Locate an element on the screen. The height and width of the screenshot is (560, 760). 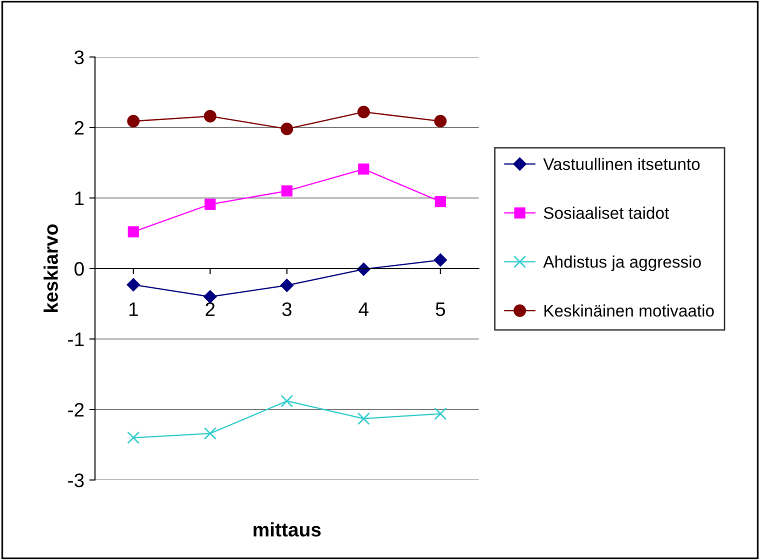
x-tick-label: 2 is located at coordinates (210, 309).